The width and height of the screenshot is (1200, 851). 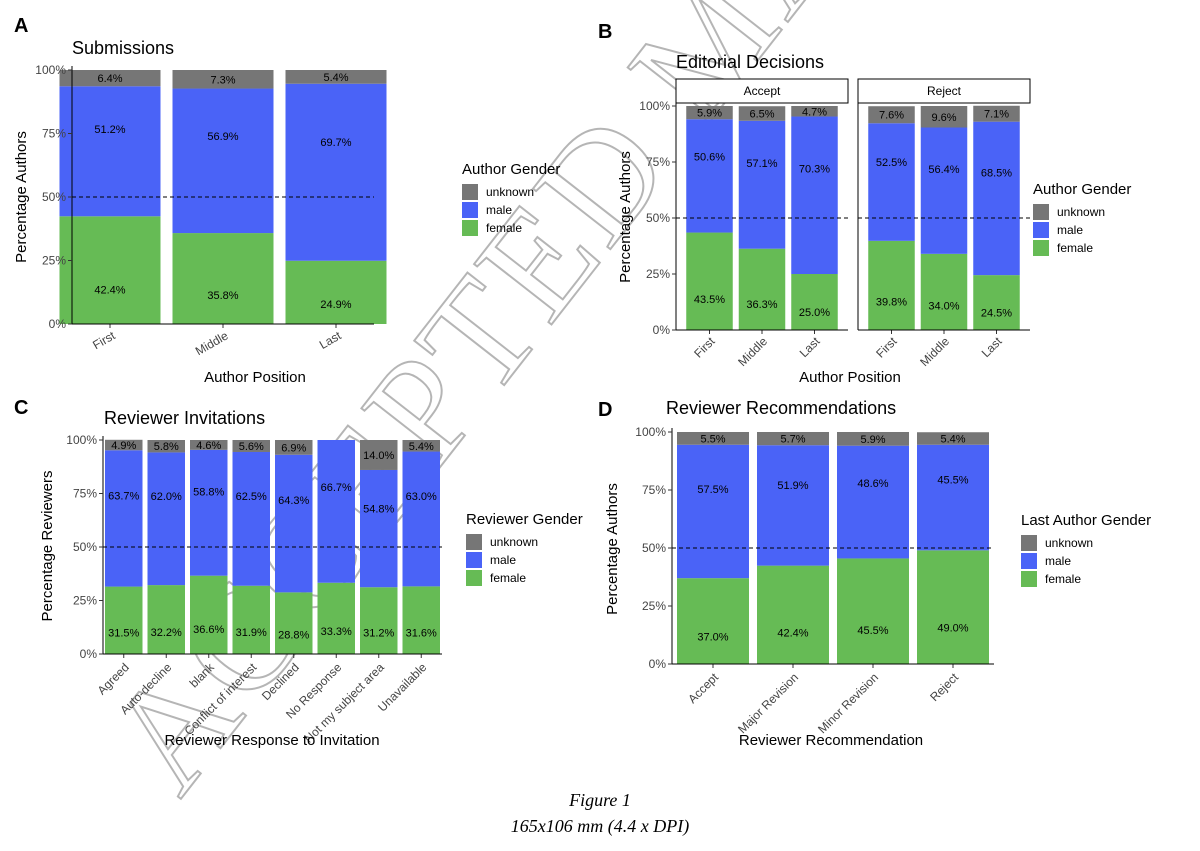 What do you see at coordinates (952, 629) in the screenshot?
I see `data-label-female-d-3: 49.0%` at bounding box center [952, 629].